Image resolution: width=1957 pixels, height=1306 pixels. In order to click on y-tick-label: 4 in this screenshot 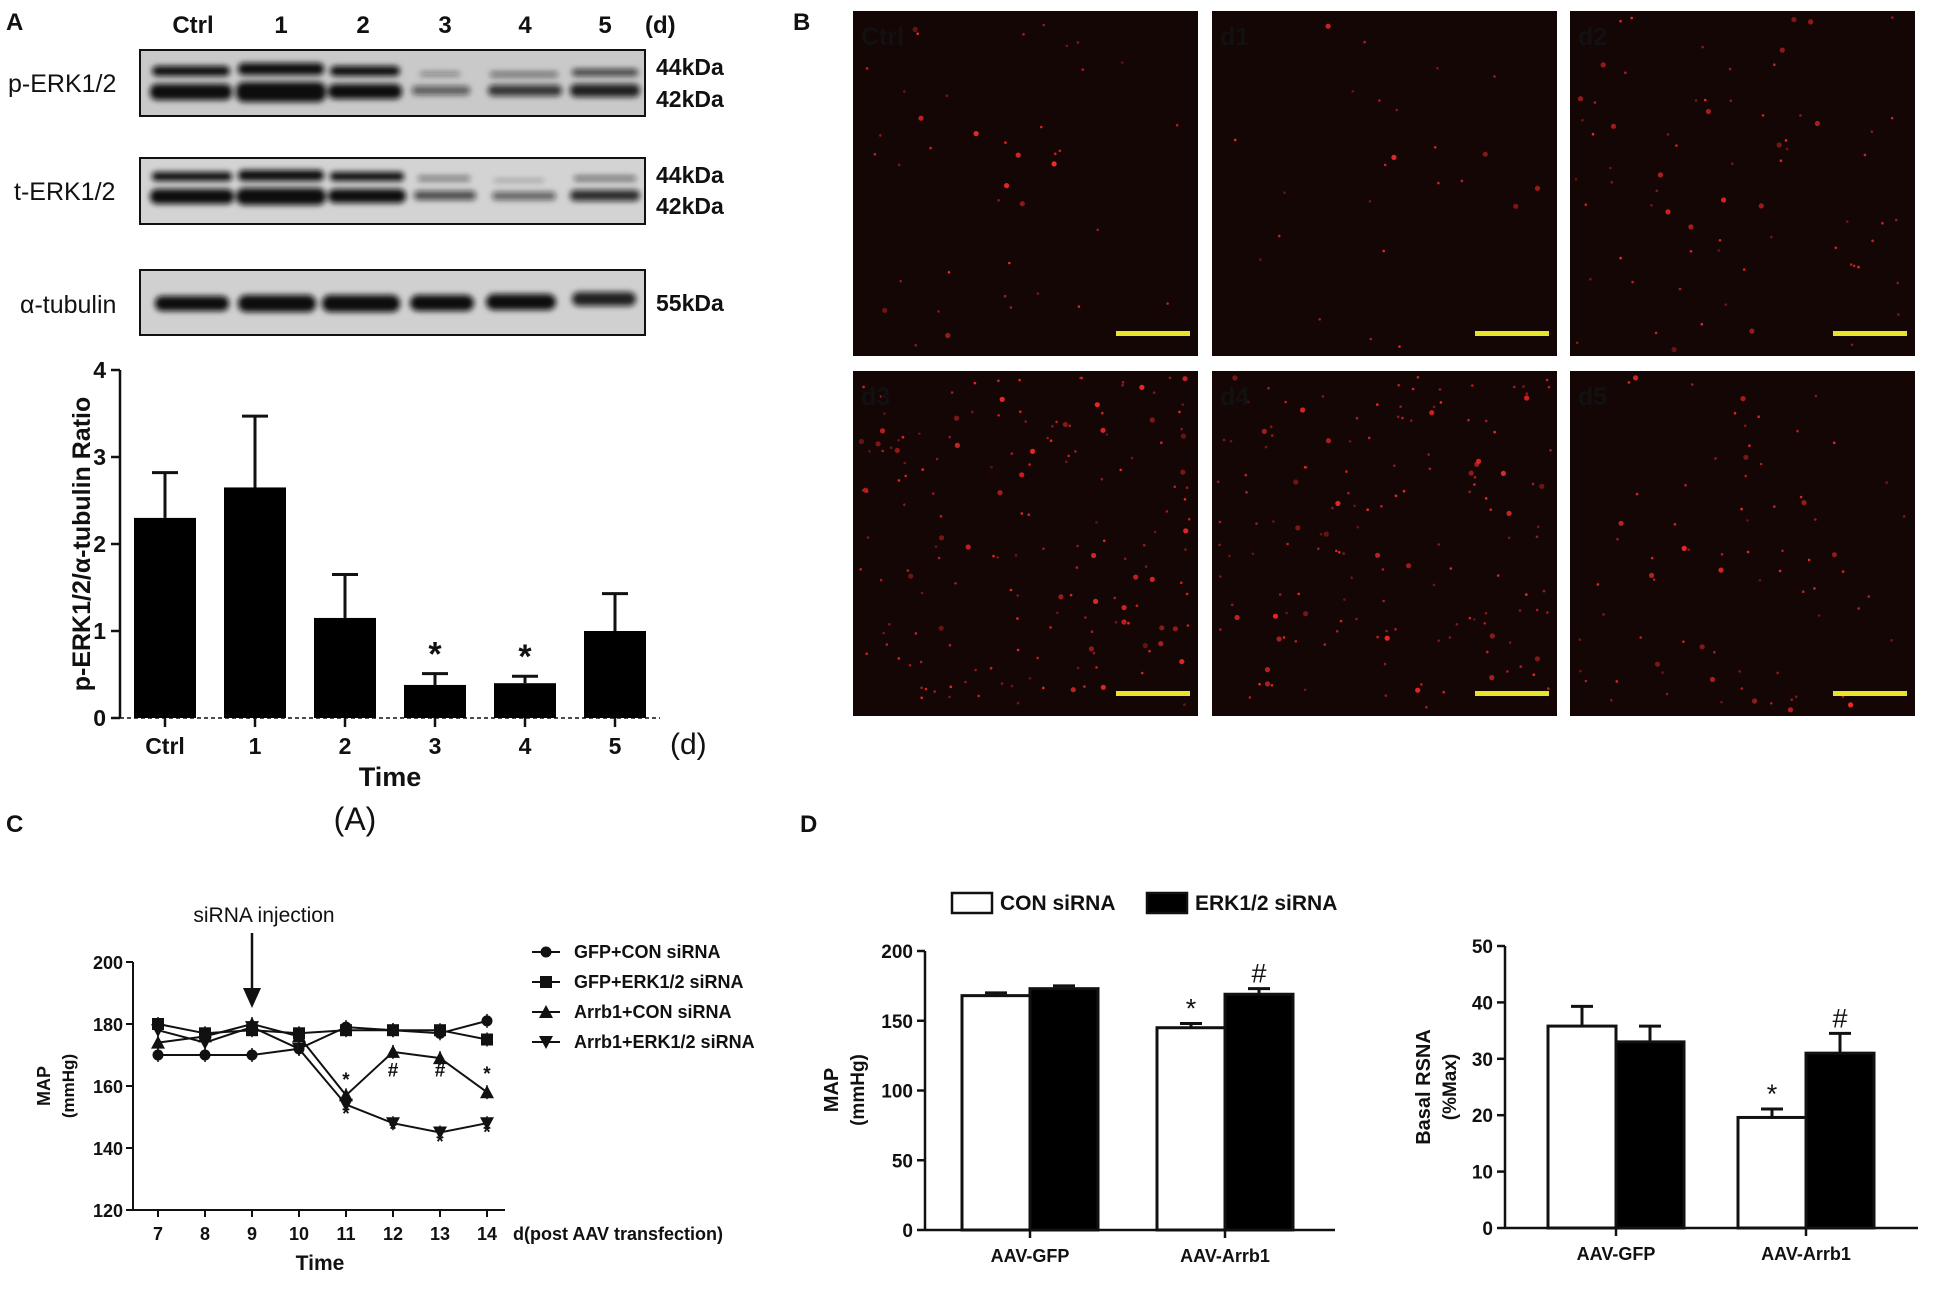, I will do `click(99, 370)`.